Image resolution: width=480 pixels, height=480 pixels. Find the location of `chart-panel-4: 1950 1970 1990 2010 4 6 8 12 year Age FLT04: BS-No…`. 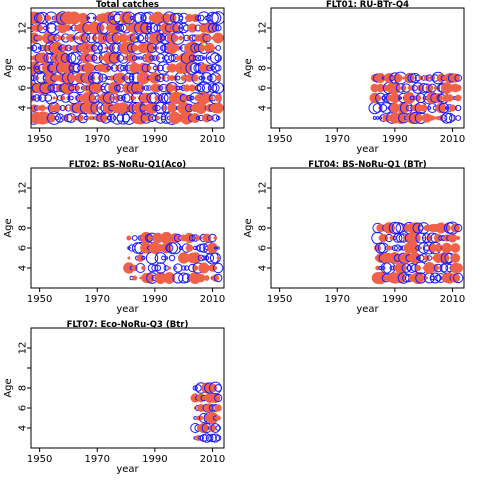

chart-panel-4: 1950 1970 1990 2010 4 6 8 12 year Age FLT04: BS-No… is located at coordinates (354, 237).